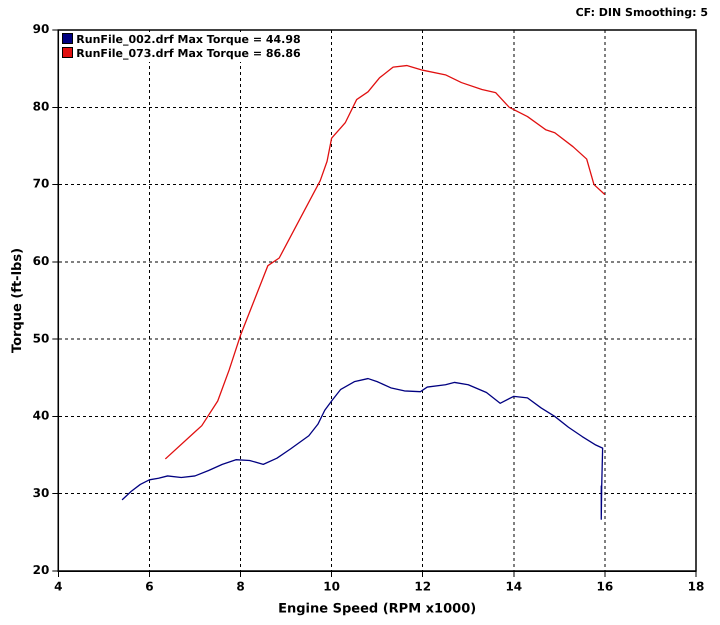  I want to click on y-tick-label: 80, so click(41, 106).